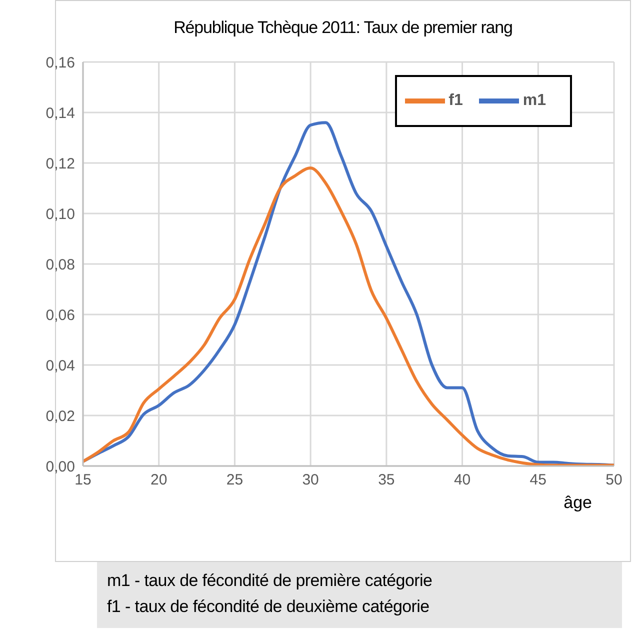 The width and height of the screenshot is (632, 631). I want to click on x-tick-label: 45, so click(538, 480).